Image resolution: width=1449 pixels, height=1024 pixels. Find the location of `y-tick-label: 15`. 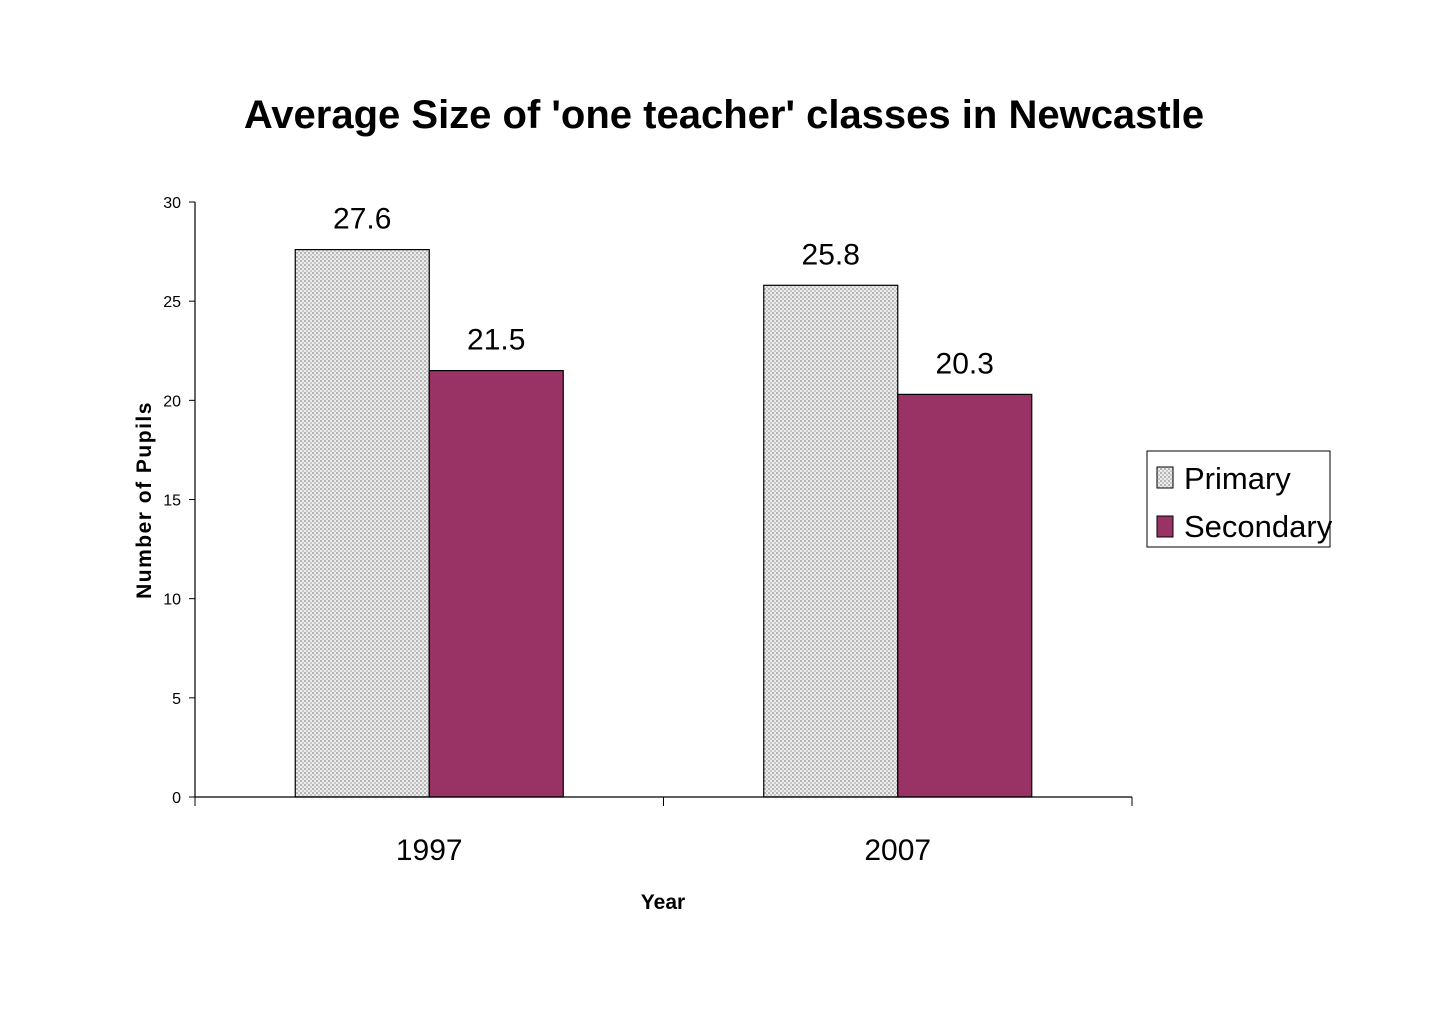

y-tick-label: 15 is located at coordinates (172, 501).